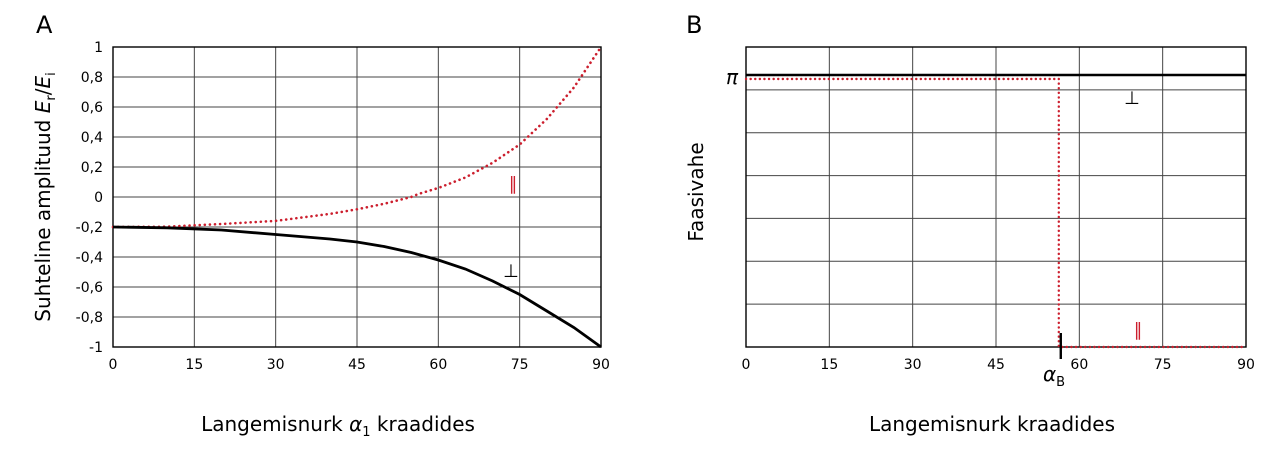  Describe the element at coordinates (92, 138) in the screenshot. I see `panel-a-y-tick-label: 0,4` at that location.